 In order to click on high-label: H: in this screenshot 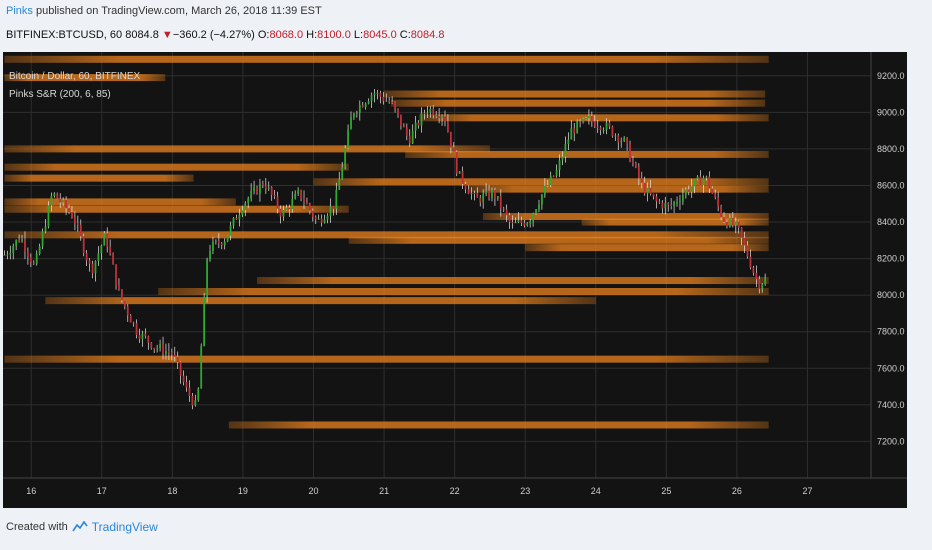, I will do `click(312, 35)`.